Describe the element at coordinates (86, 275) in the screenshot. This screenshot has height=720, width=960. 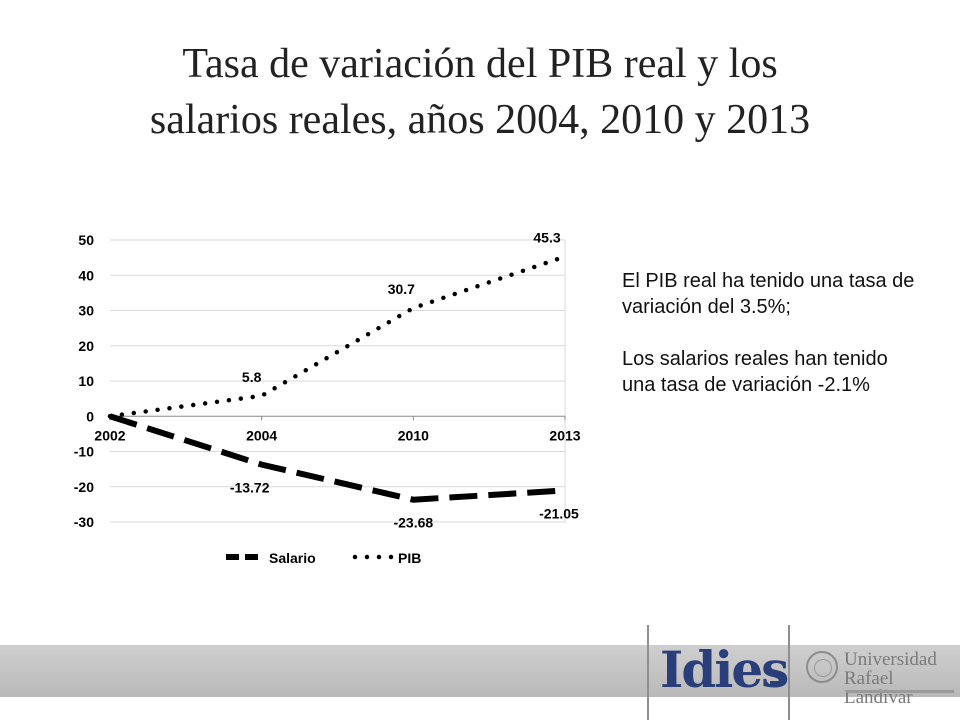
I see `y-tick-label: 40` at that location.